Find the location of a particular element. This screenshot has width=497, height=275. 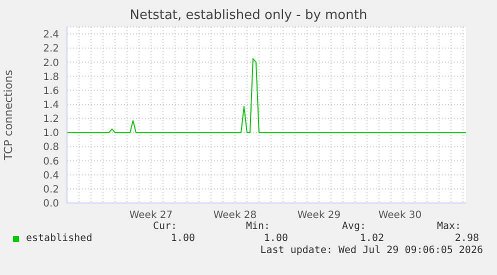

y-tick-label: 0.8 is located at coordinates (51, 148).